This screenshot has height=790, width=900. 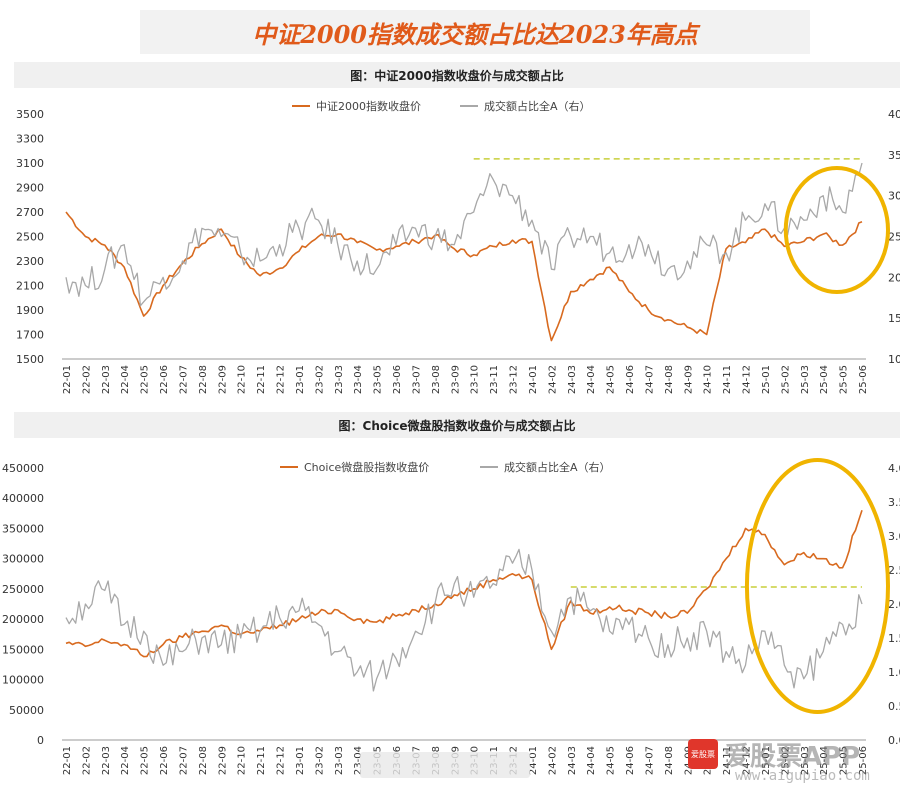 I want to click on y-left-tick-label: 2300, so click(x=30, y=261).